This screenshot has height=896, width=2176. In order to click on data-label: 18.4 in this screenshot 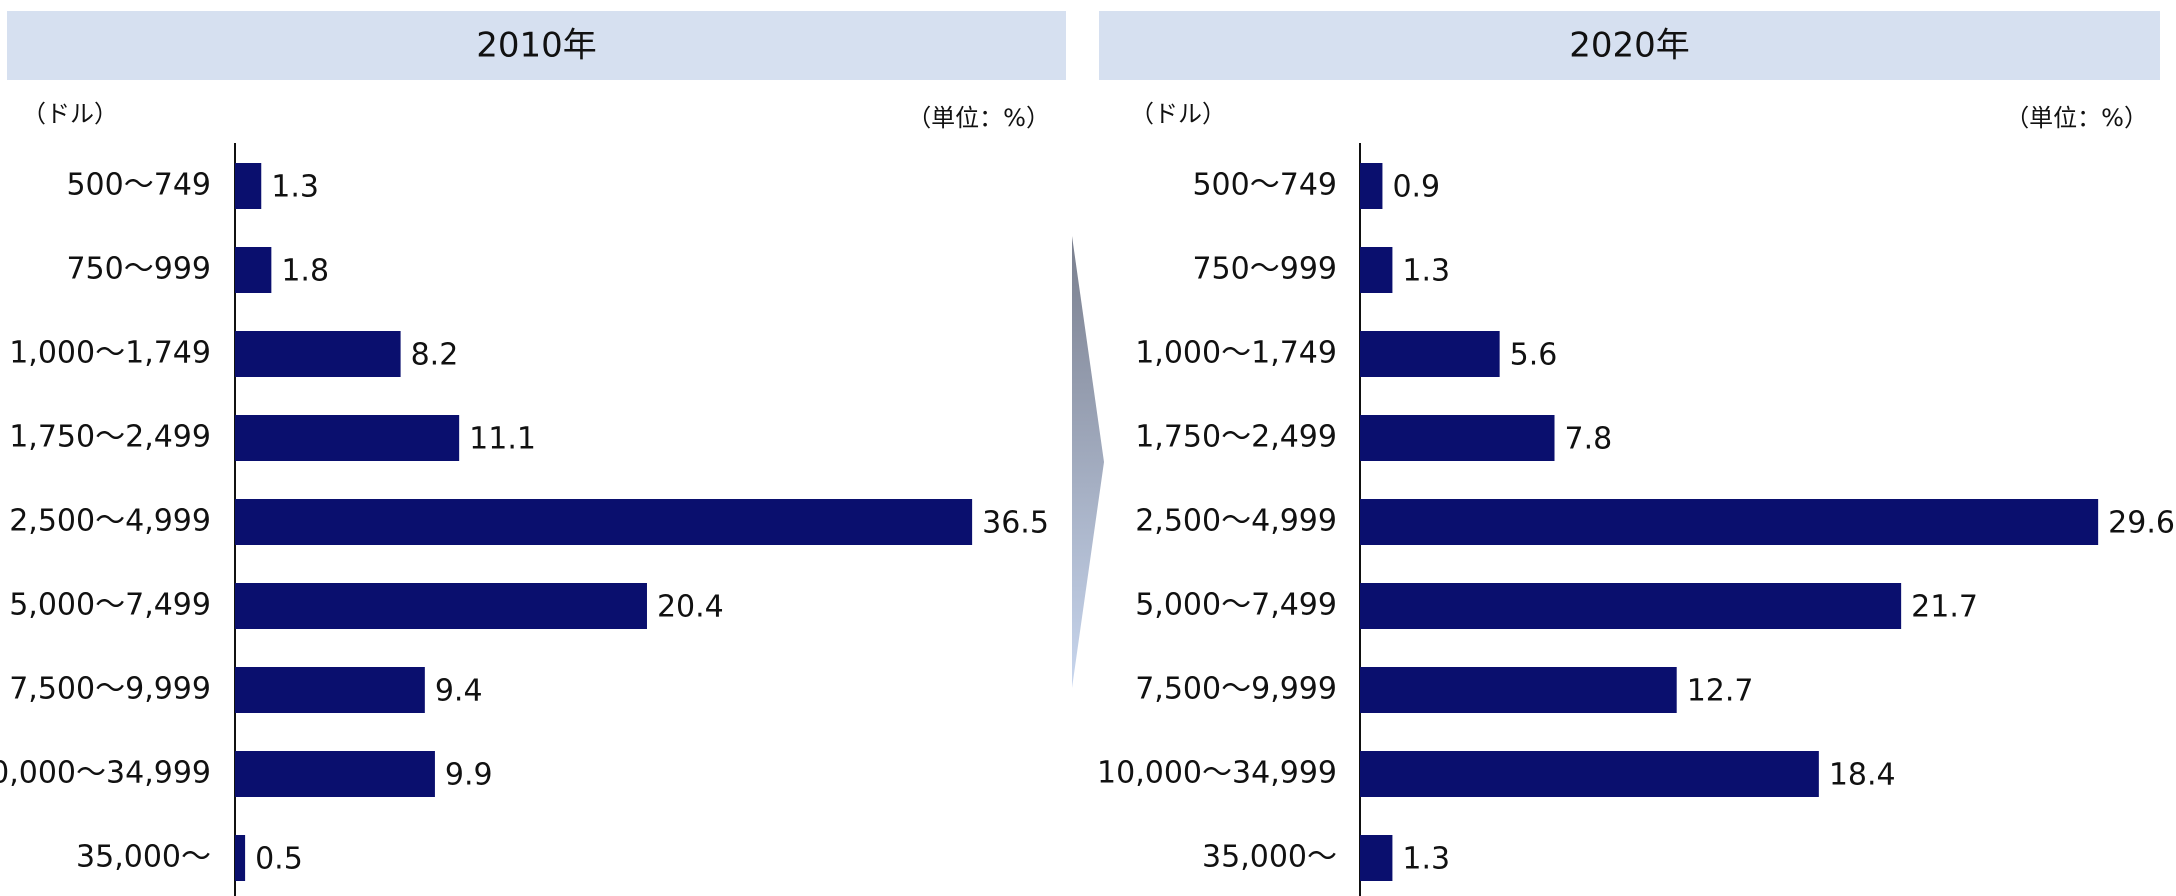, I will do `click(1862, 775)`.